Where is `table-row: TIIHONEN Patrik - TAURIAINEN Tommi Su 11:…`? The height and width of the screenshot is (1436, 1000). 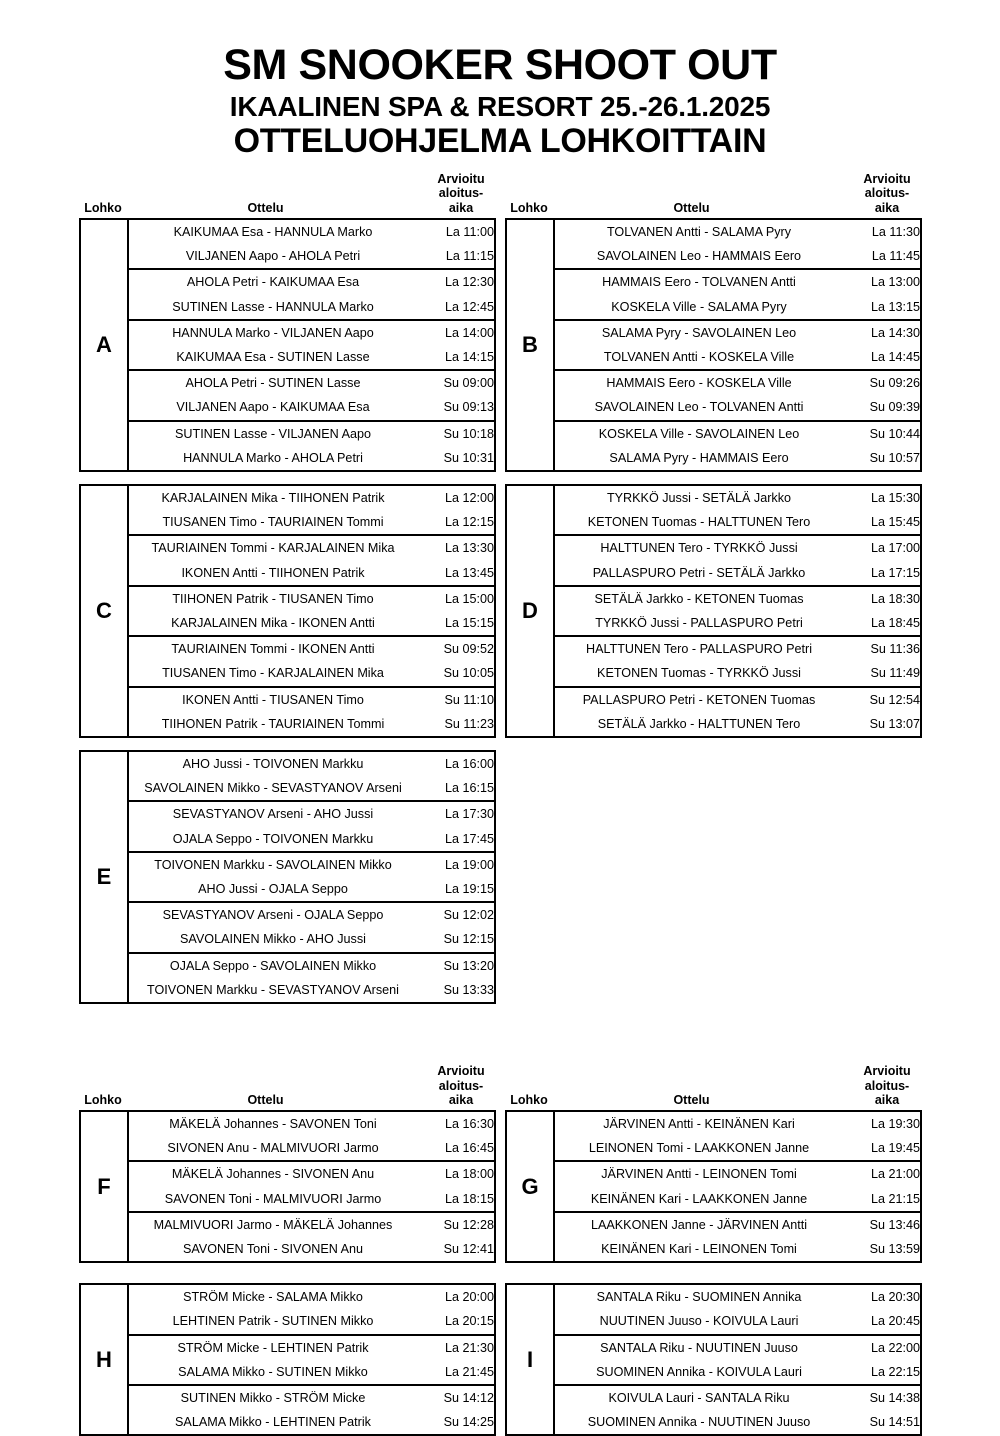 table-row: TIIHONEN Patrik - TAURIAINEN Tommi Su 11:… is located at coordinates (287, 724).